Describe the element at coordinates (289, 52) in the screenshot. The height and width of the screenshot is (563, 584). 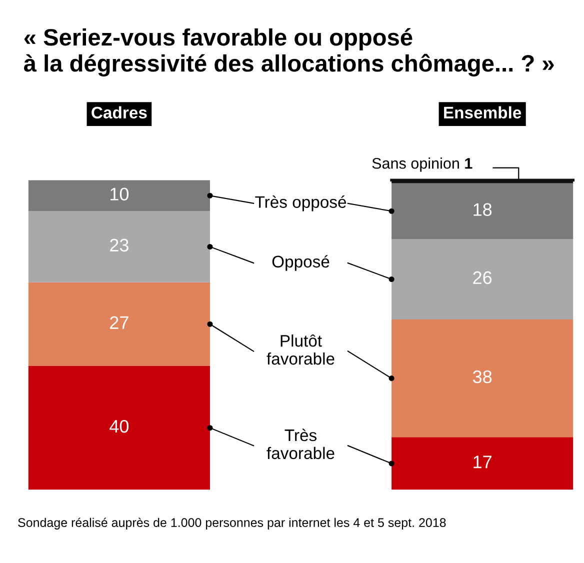
I see `chart-title: « Seriez-vous favorable ou opposé à la dégressivité des allocations chômage... ? »` at that location.